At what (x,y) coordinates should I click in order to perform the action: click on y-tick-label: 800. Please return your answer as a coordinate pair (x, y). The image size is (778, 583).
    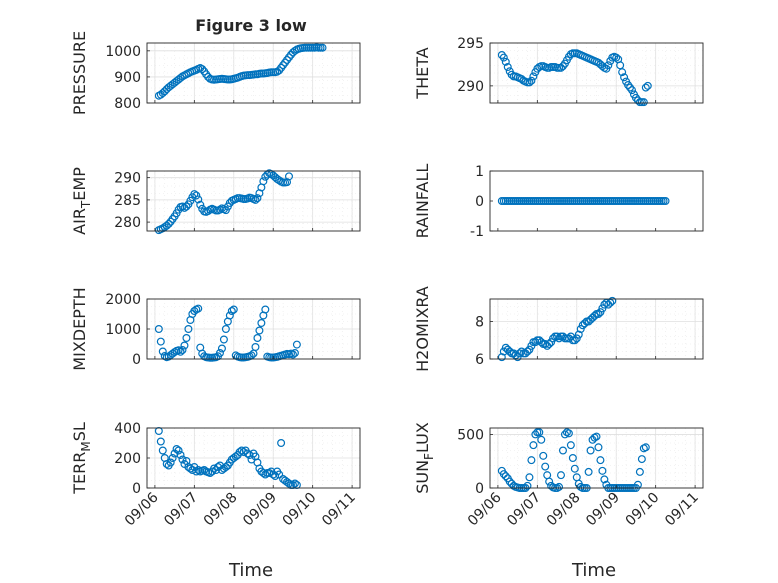
    Looking at the image, I should click on (127, 104).